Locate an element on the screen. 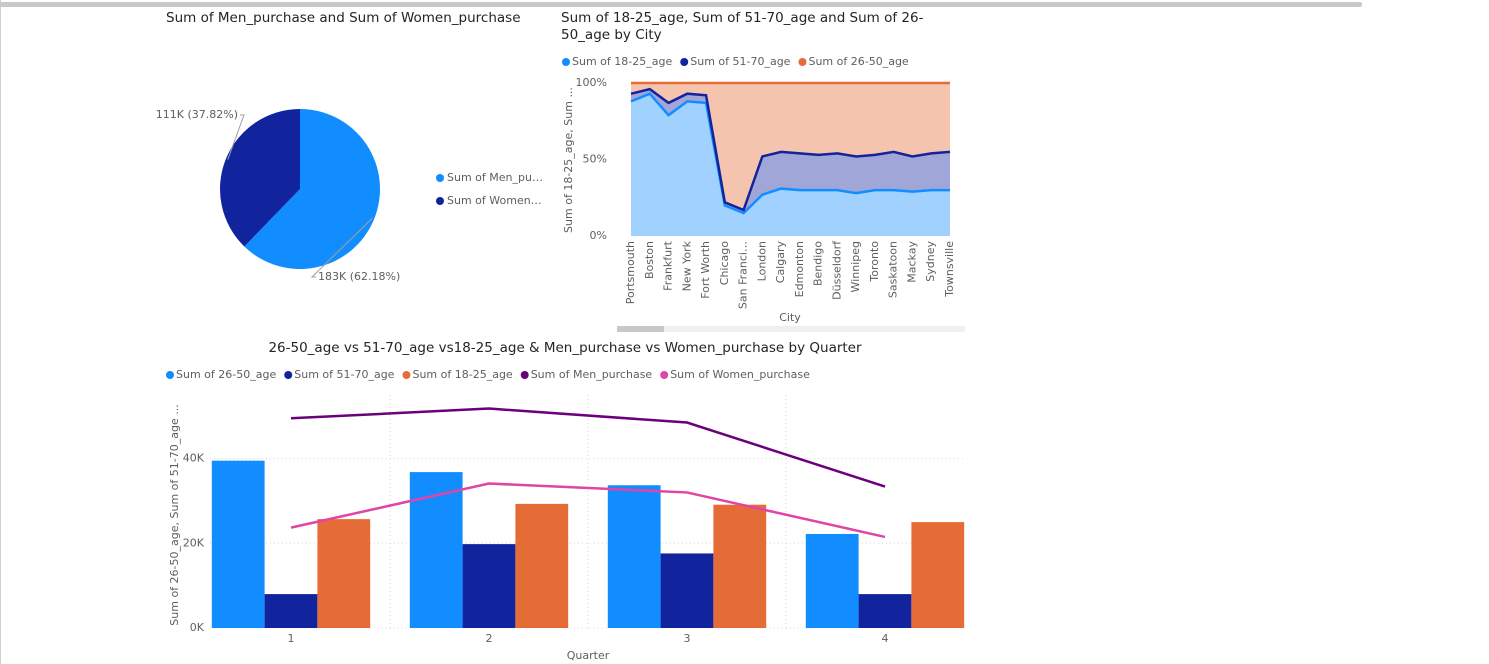  y-tick-label: 0% is located at coordinates (598, 235).